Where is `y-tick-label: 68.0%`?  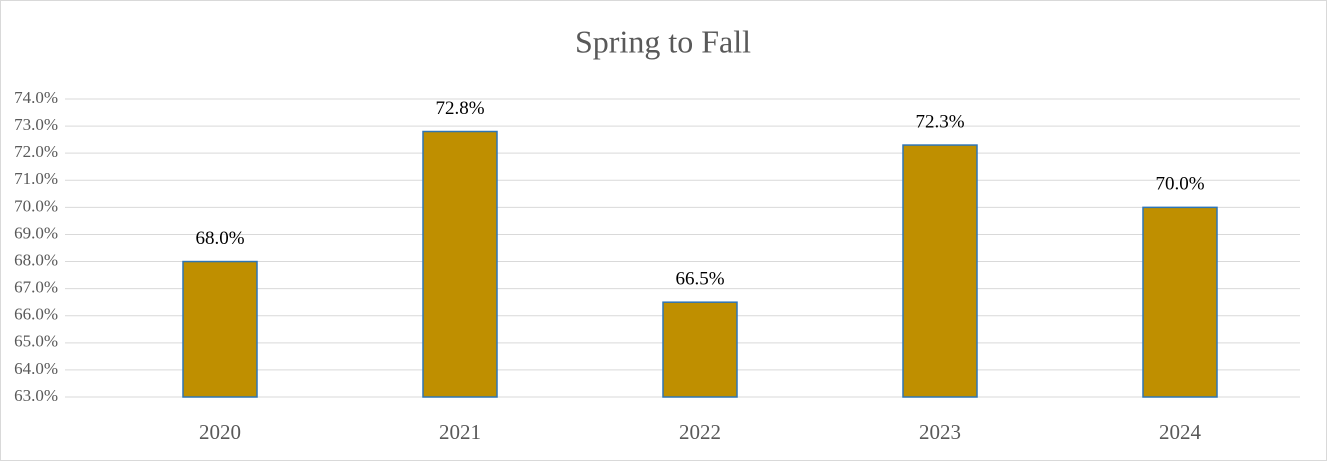
y-tick-label: 68.0% is located at coordinates (36, 259).